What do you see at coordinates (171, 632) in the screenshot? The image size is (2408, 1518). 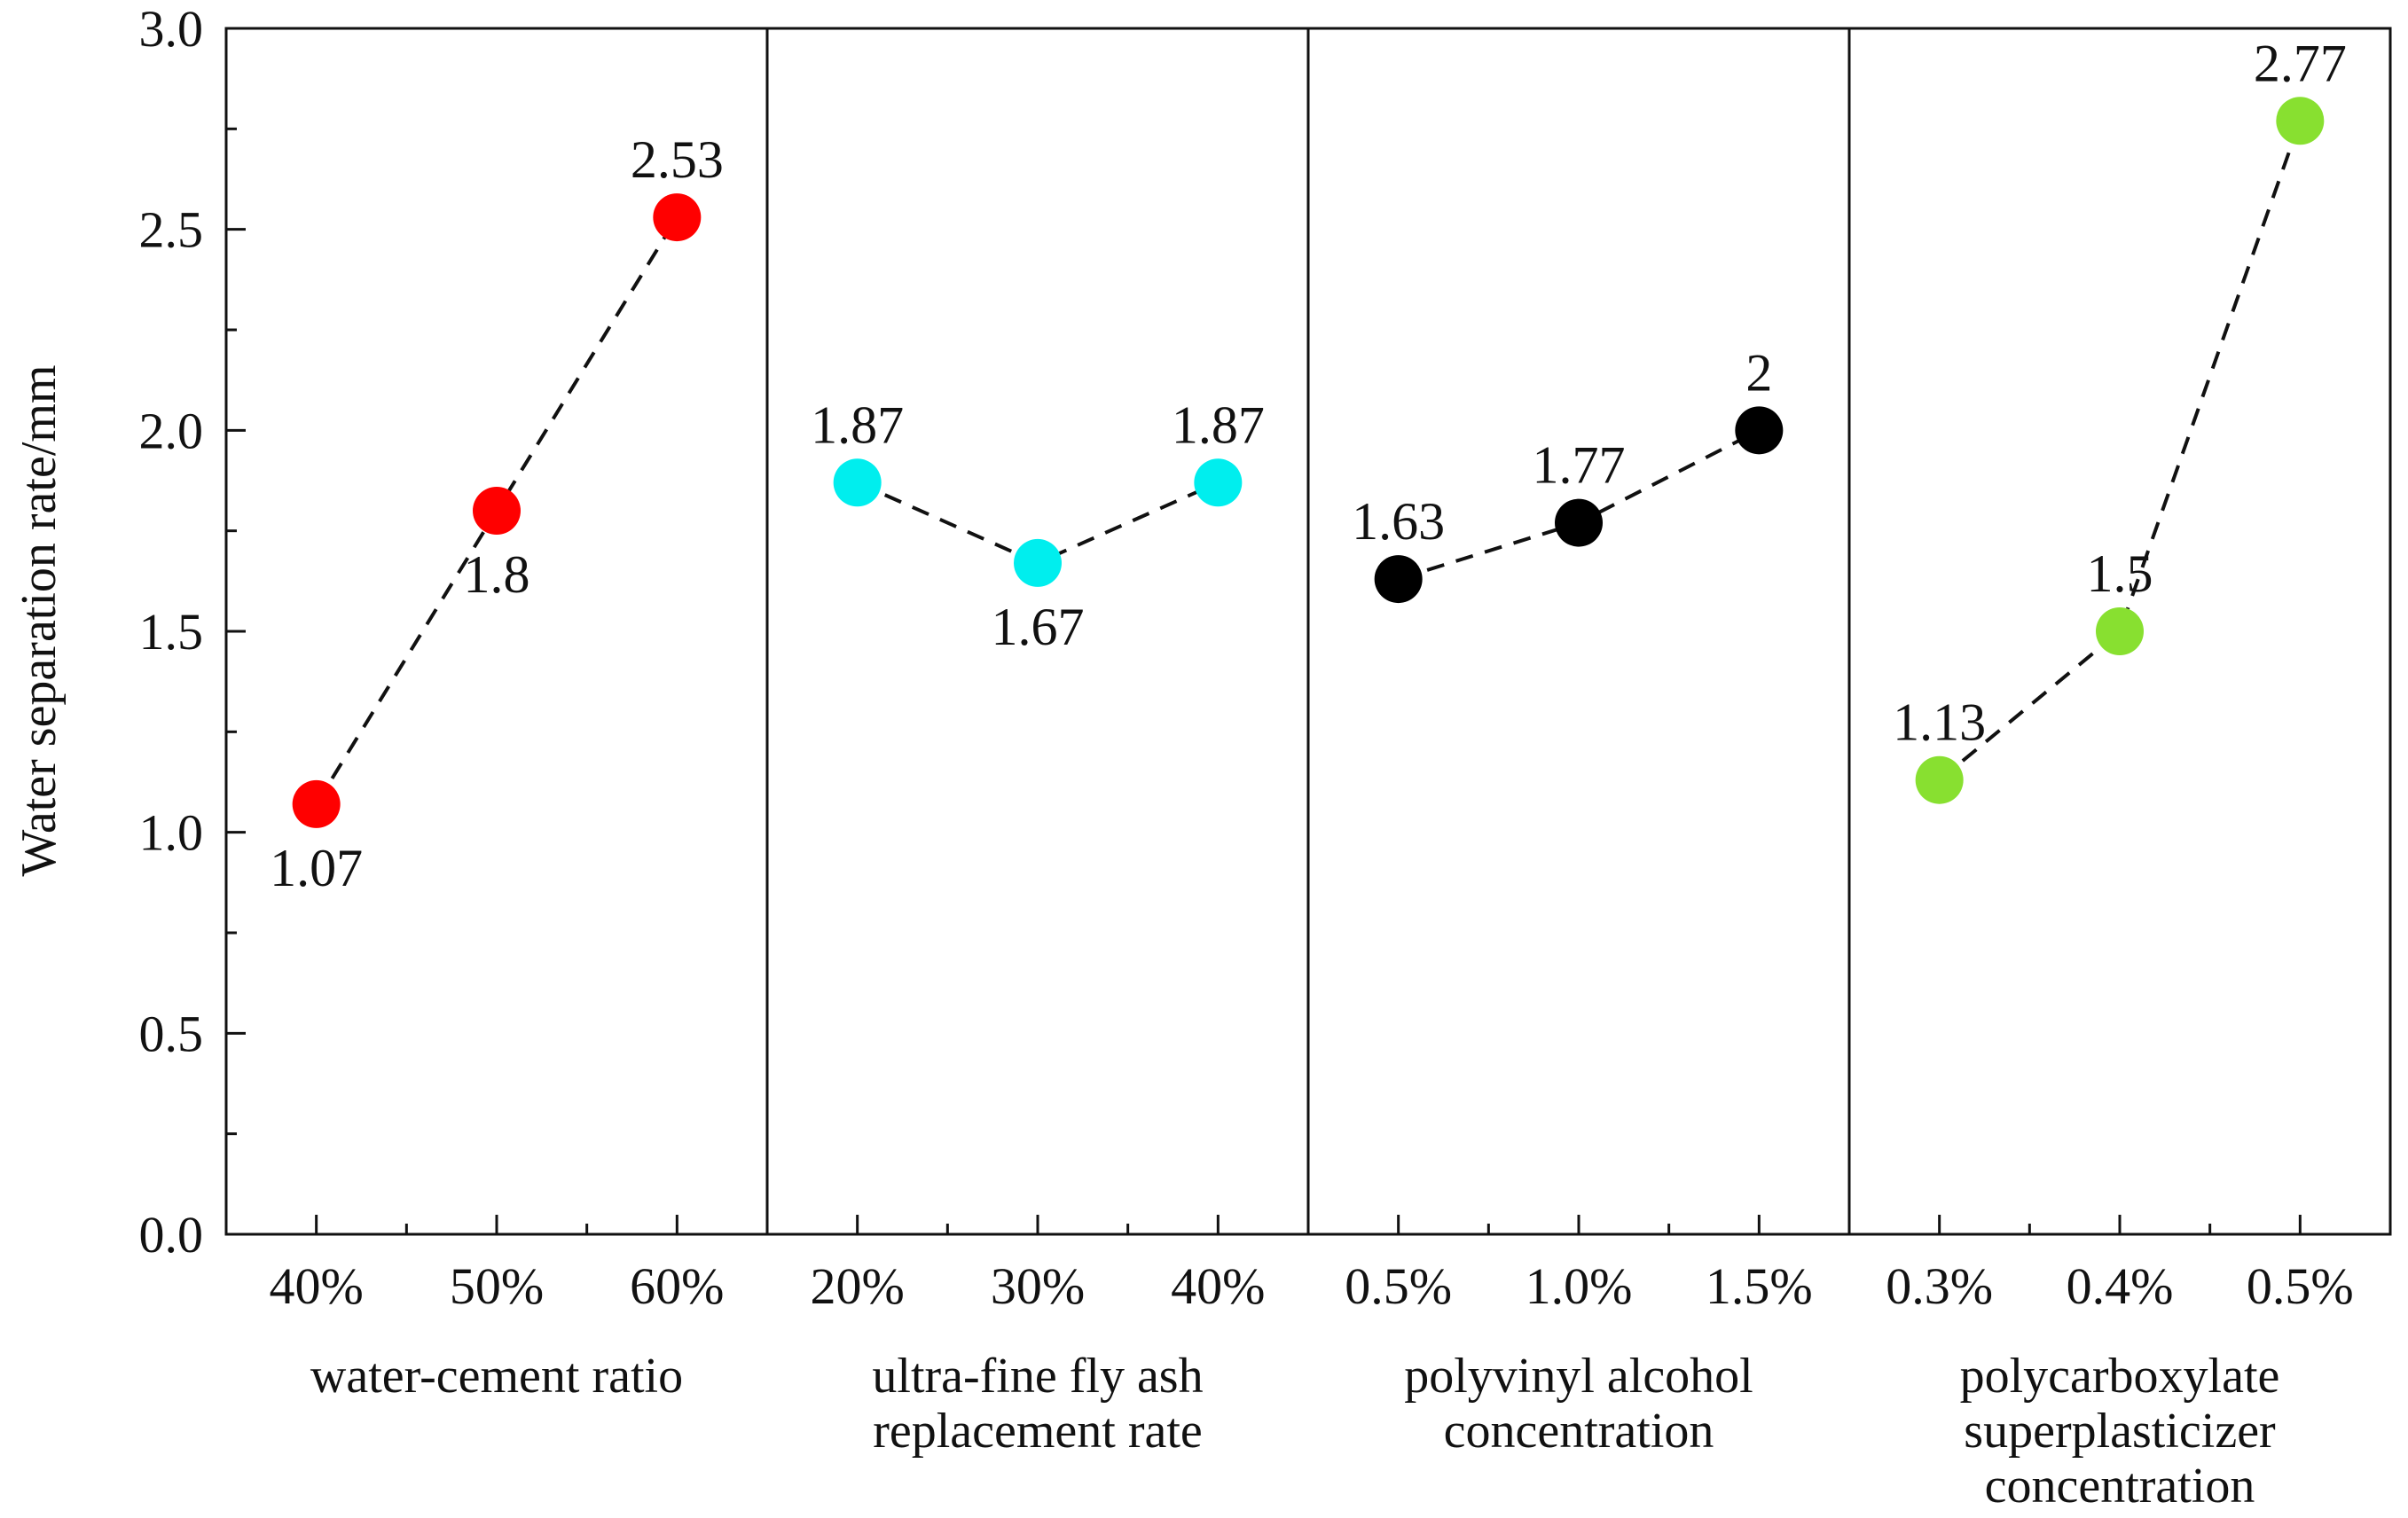 I see `y-tick-label: 1.5` at bounding box center [171, 632].